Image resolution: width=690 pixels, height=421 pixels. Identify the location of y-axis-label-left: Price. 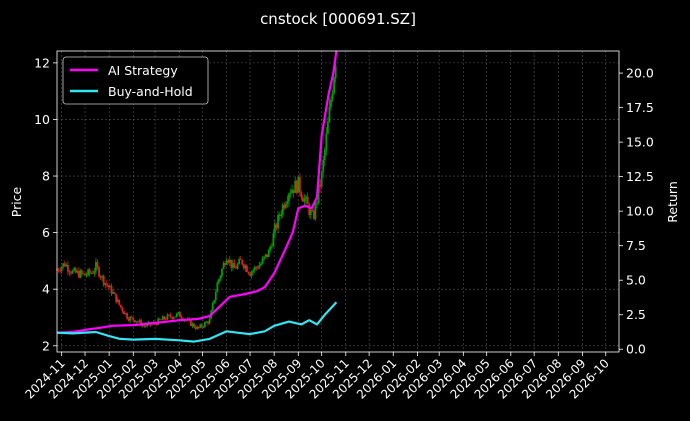
(16, 201).